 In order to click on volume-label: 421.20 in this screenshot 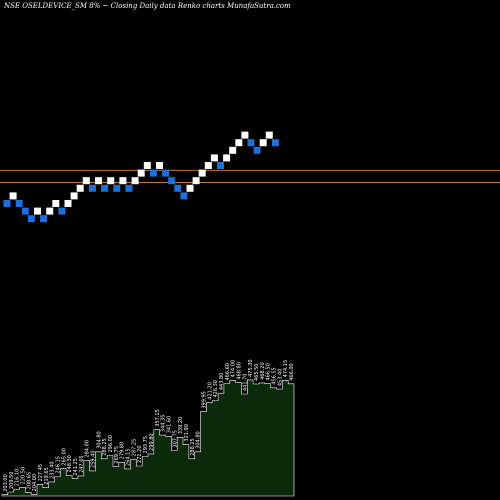, I will do `click(210, 391)`.